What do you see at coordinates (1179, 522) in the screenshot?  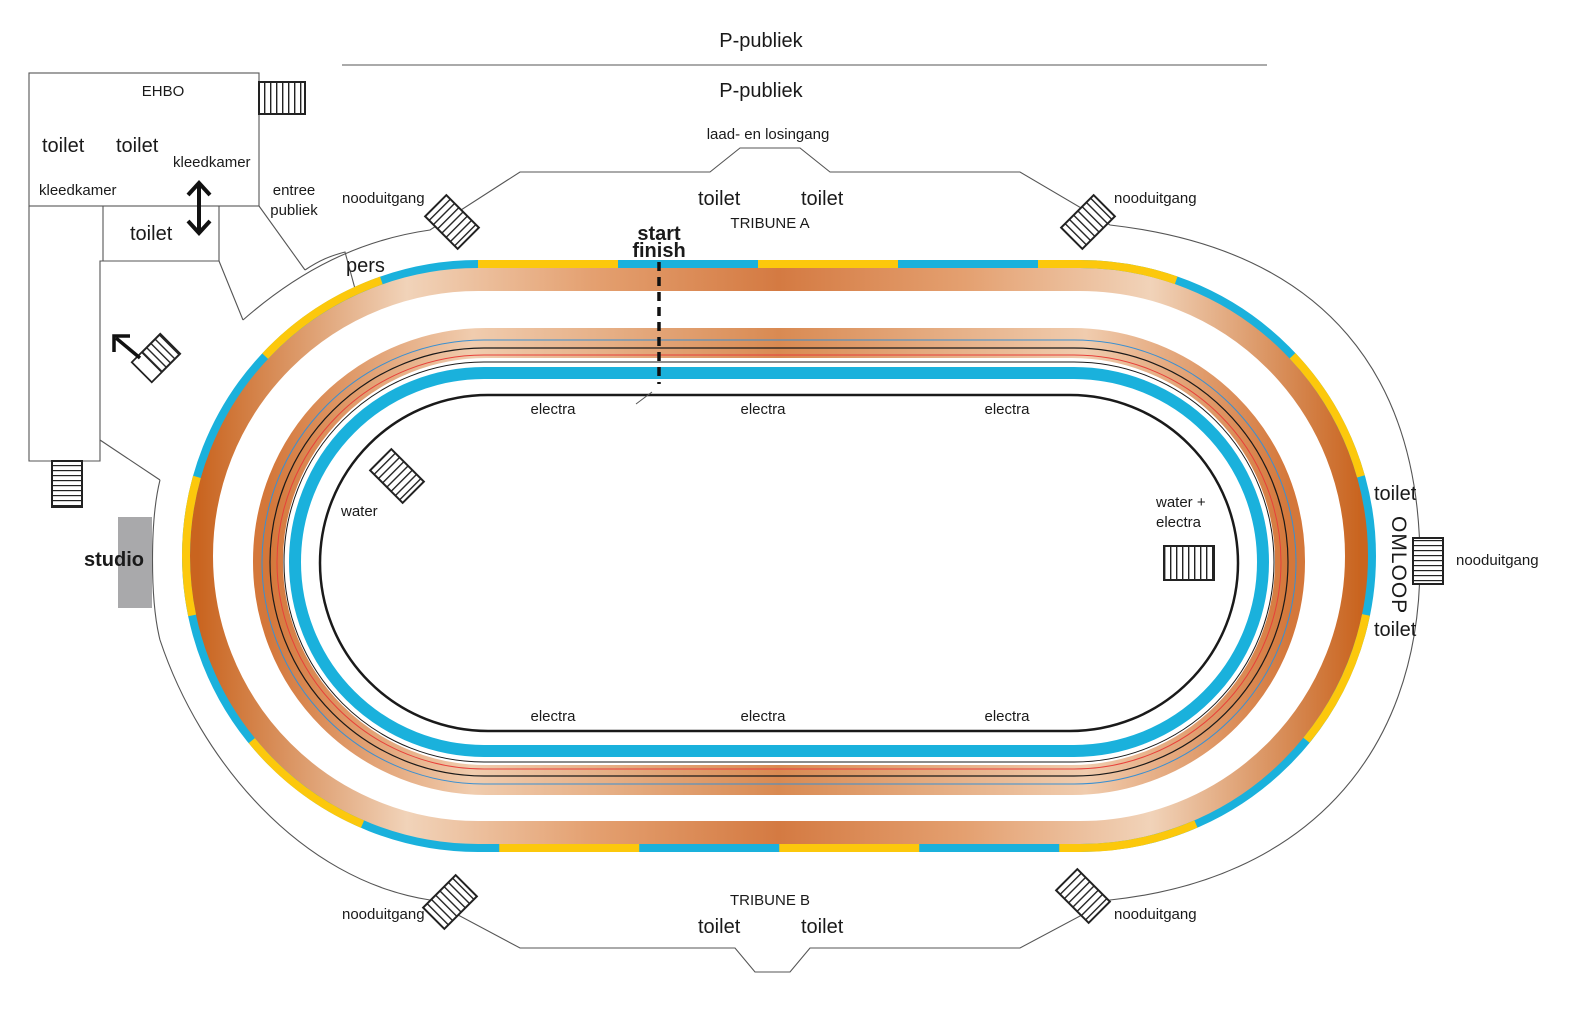 I see `water-electra-label-2: electra` at bounding box center [1179, 522].